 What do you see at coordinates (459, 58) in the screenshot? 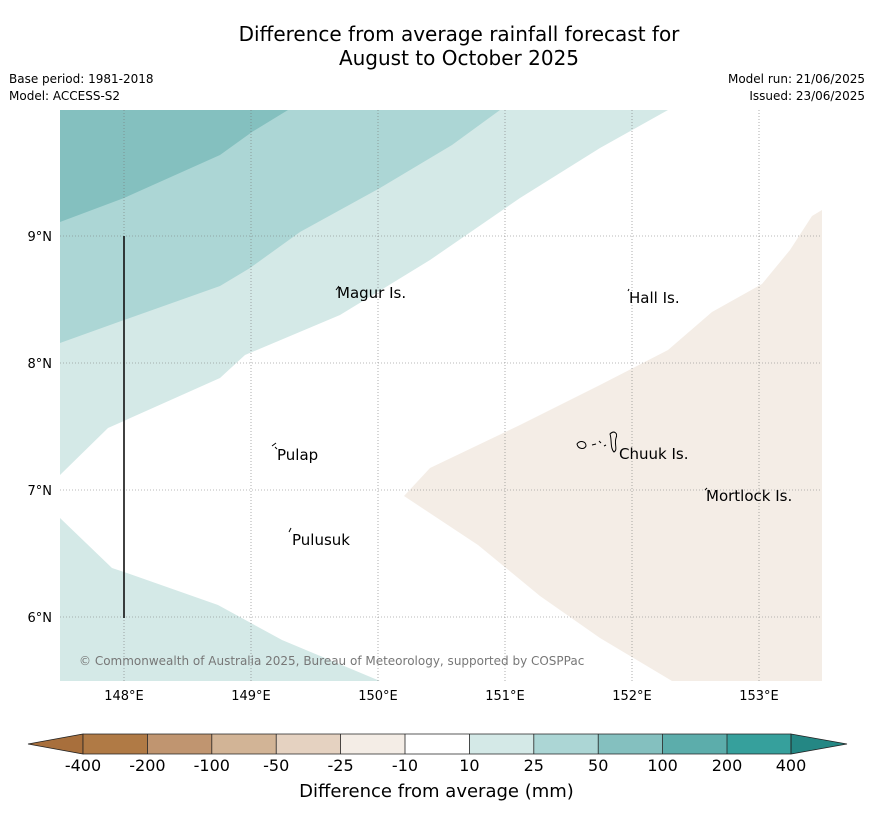
I see `title-line-2: August to October 2025` at bounding box center [459, 58].